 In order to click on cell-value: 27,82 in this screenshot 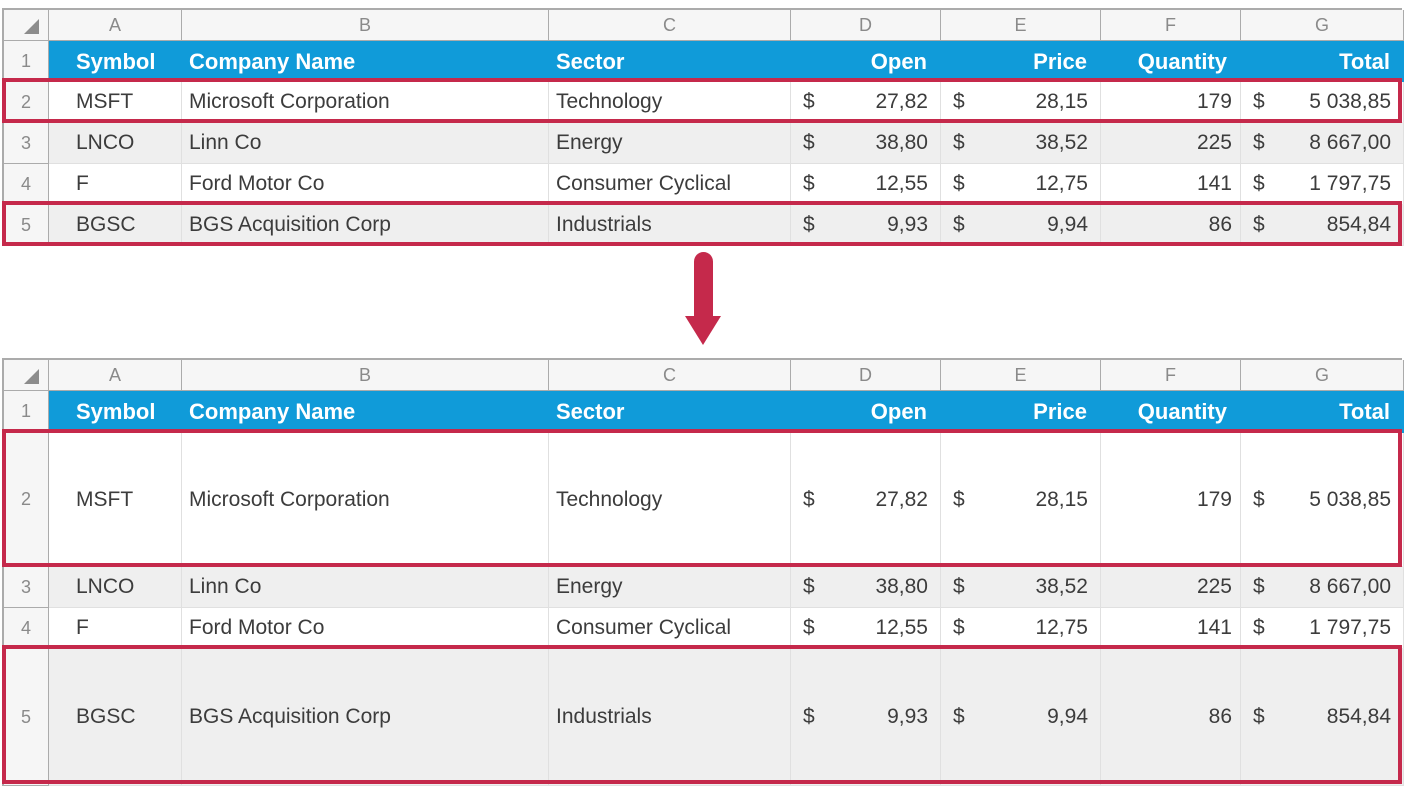, I will do `click(901, 499)`.